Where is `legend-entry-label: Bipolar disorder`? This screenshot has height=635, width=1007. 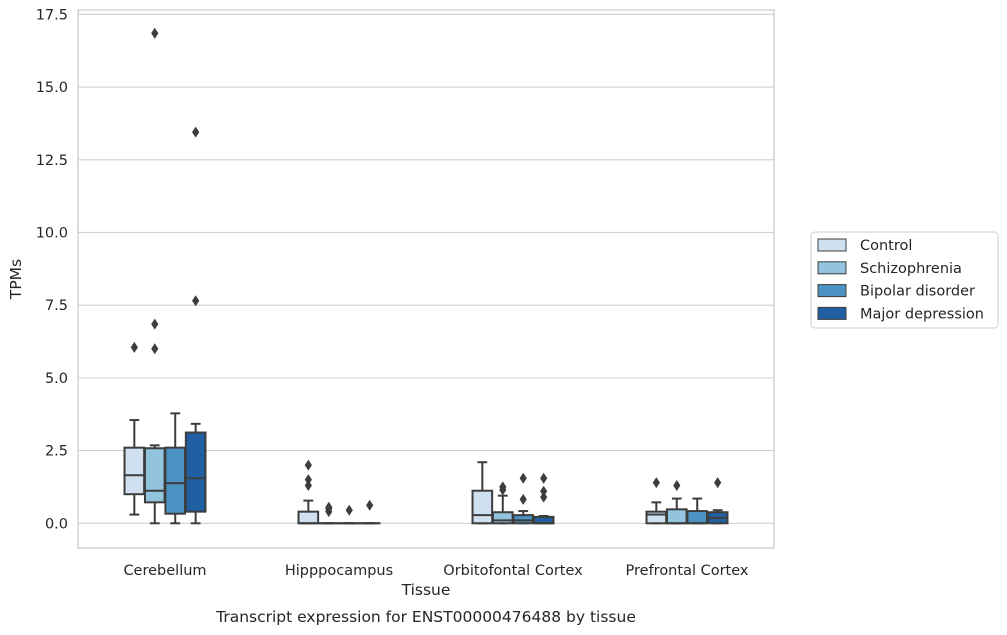 legend-entry-label: Bipolar disorder is located at coordinates (917, 292).